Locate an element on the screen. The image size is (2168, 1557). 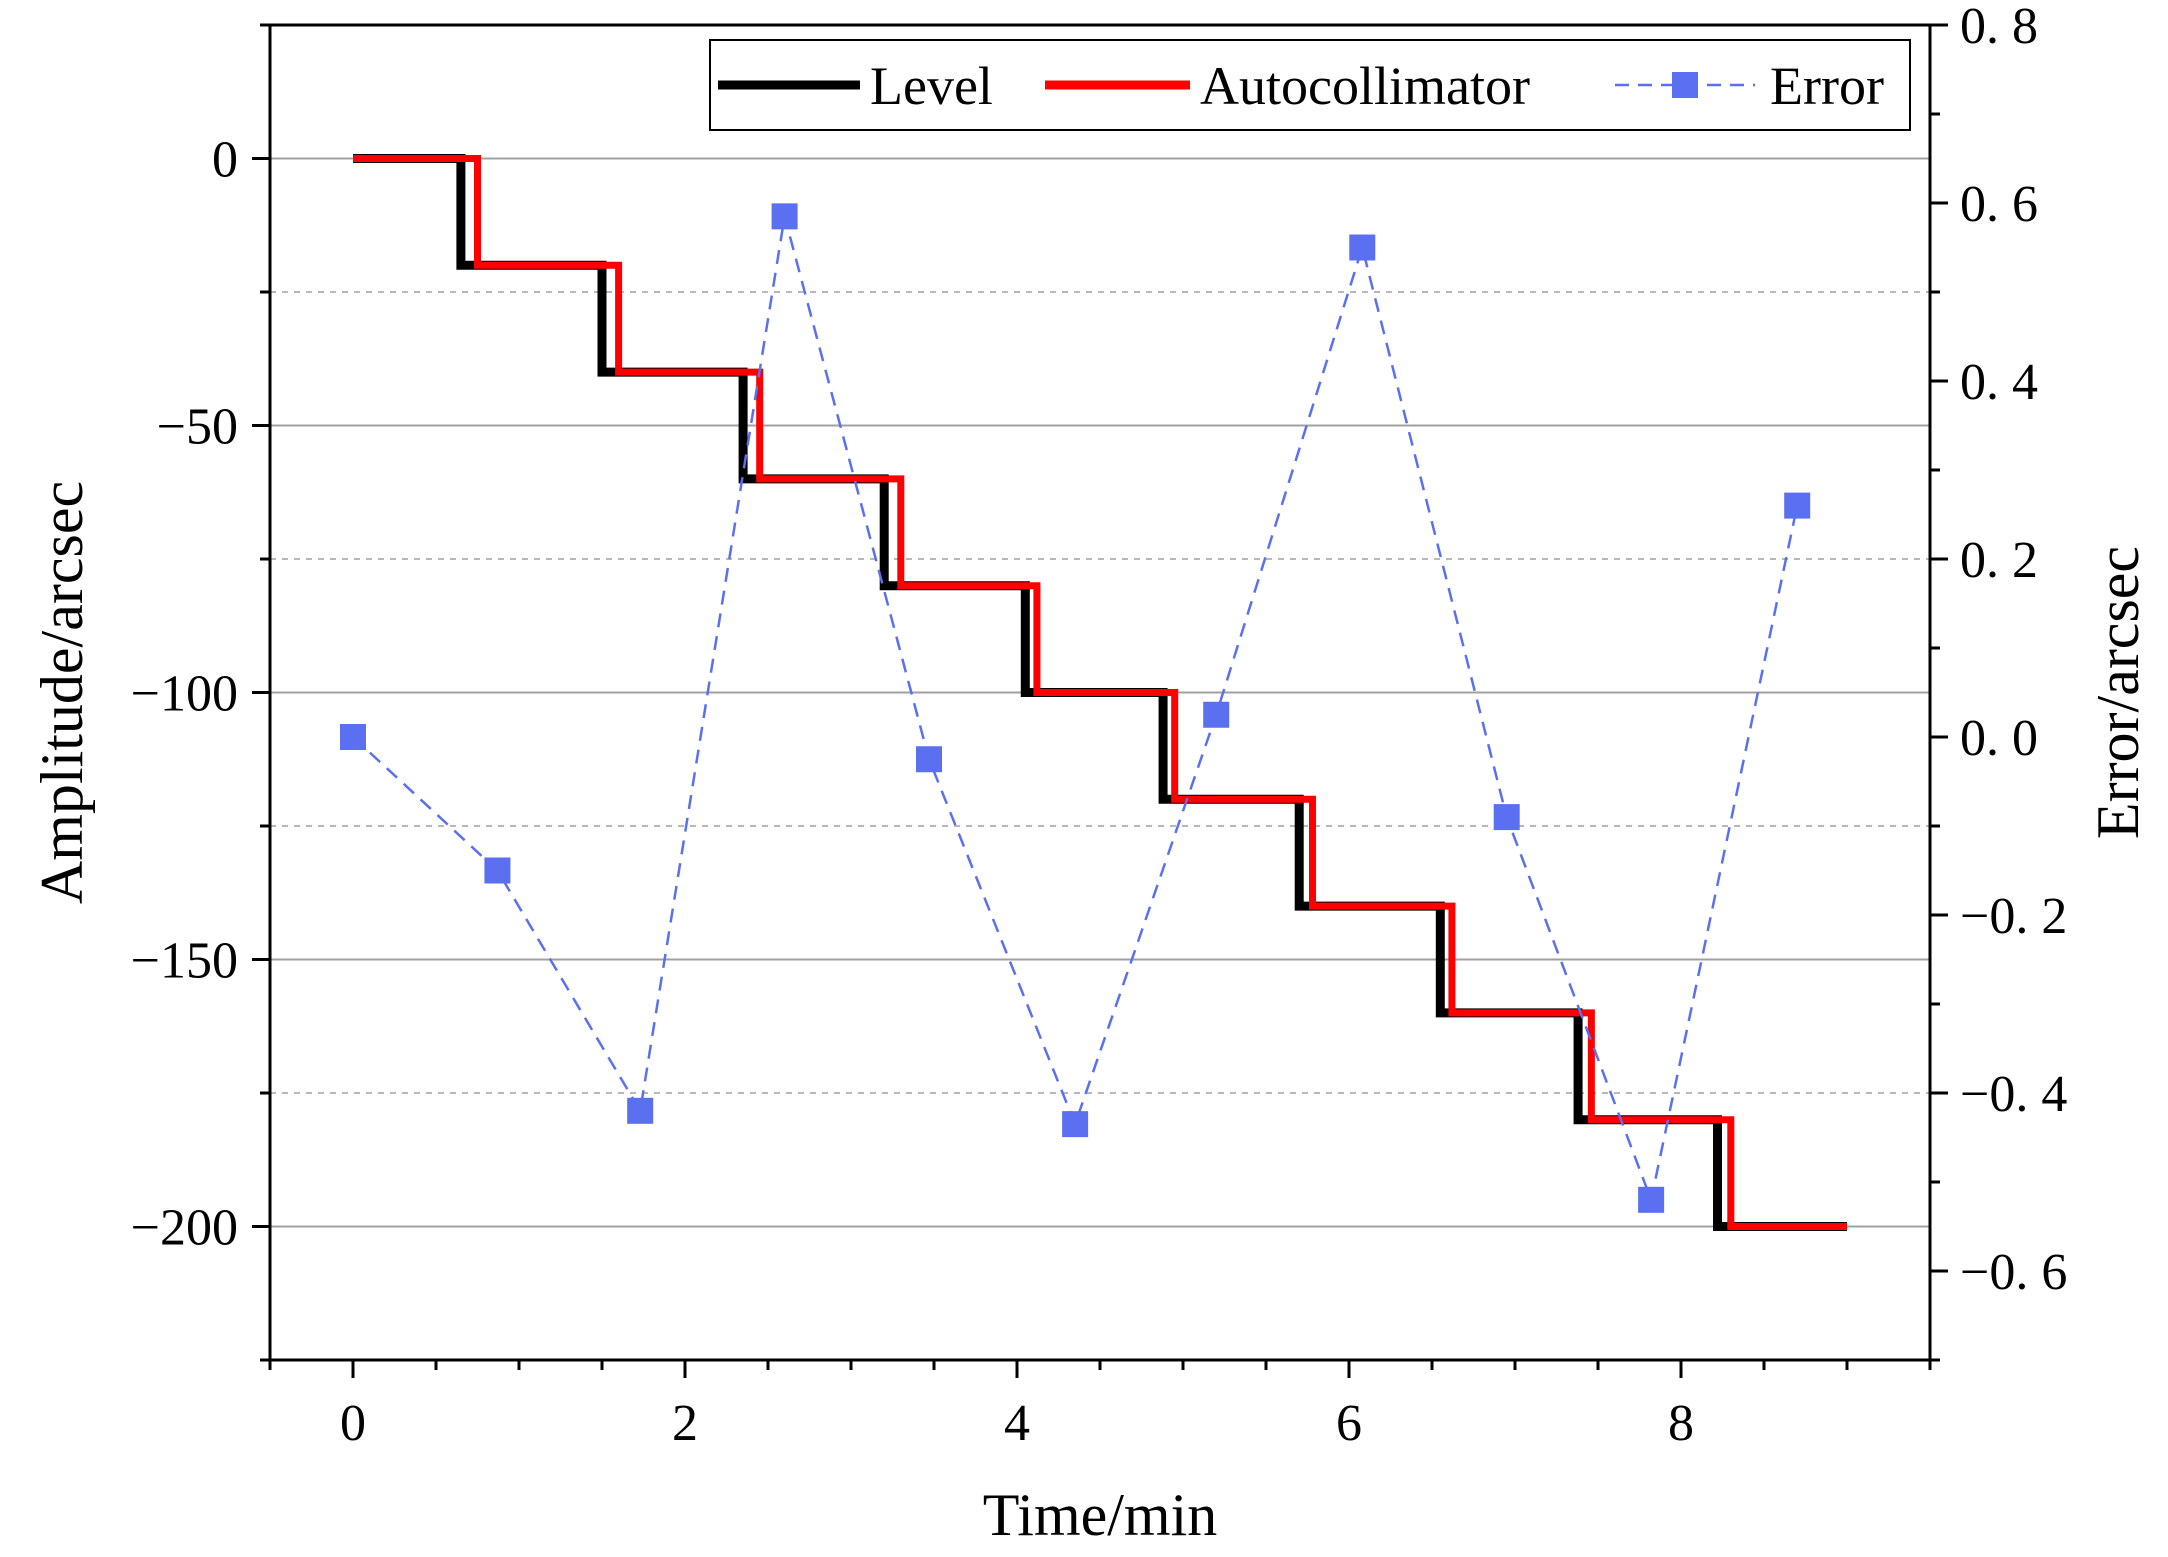
x-tick-label: 2 is located at coordinates (685, 1423).